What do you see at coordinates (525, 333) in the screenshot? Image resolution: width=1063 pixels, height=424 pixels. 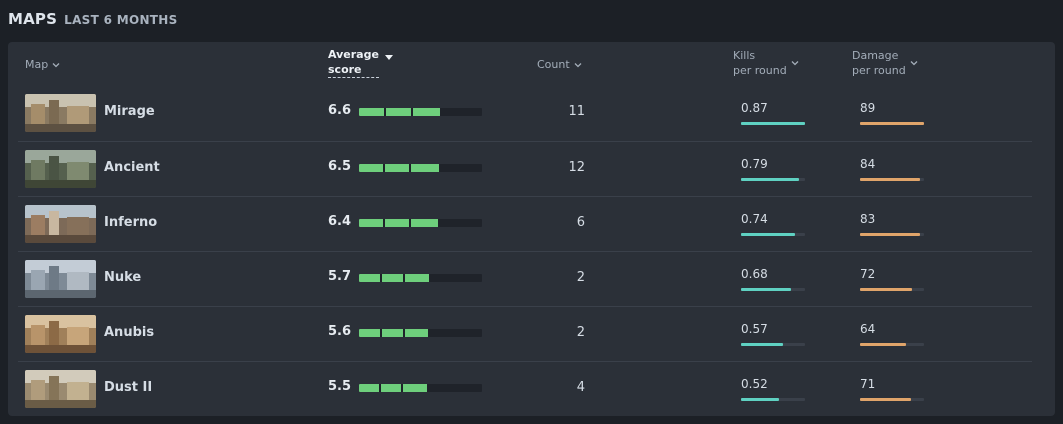 I see `table-row: Anubis 5.6 2 0.57 64` at bounding box center [525, 333].